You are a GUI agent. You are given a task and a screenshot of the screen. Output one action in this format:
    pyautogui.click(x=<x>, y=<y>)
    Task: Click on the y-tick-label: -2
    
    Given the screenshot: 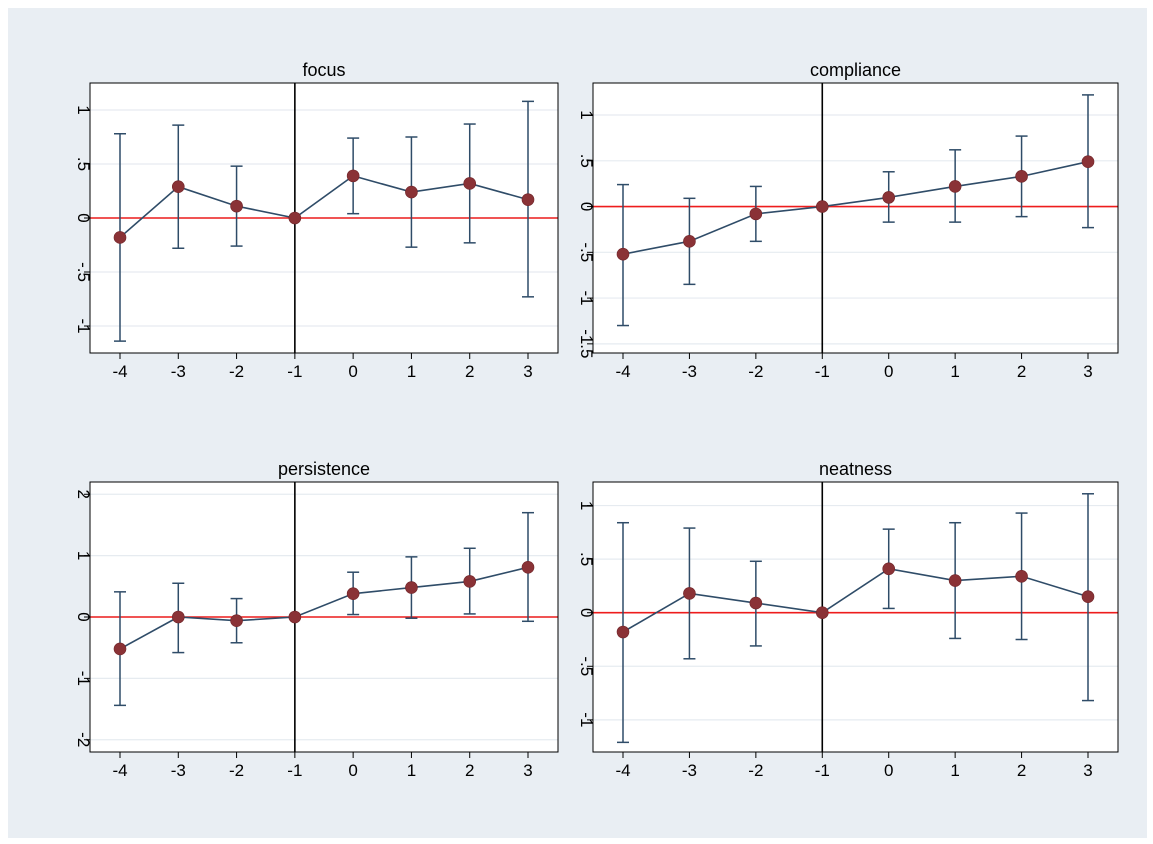 What is the action you would take?
    pyautogui.click(x=83, y=739)
    